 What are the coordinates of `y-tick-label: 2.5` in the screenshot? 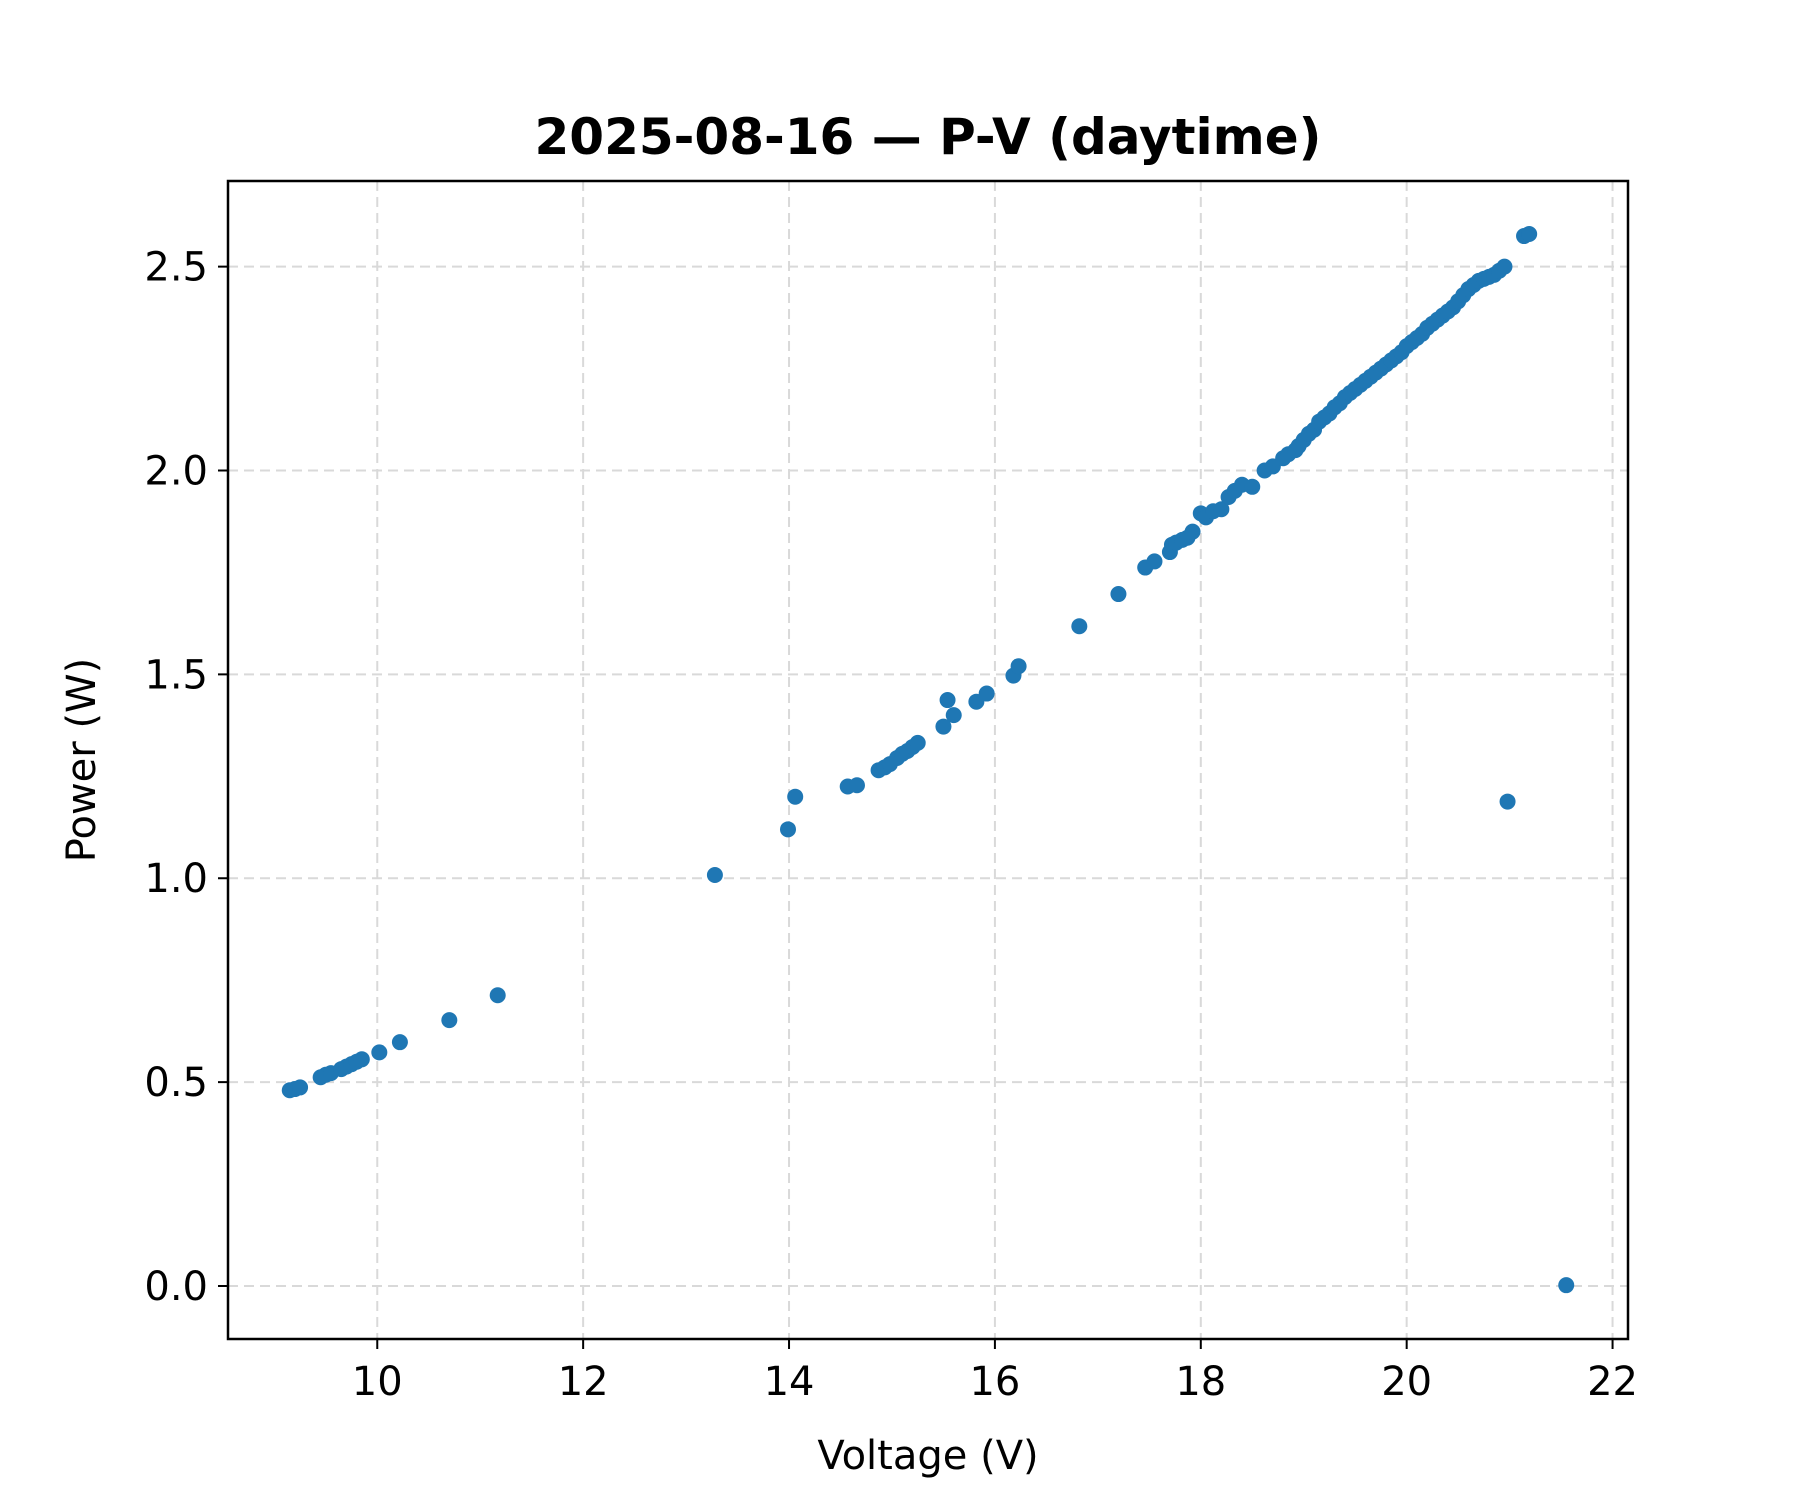 It's located at (176, 268).